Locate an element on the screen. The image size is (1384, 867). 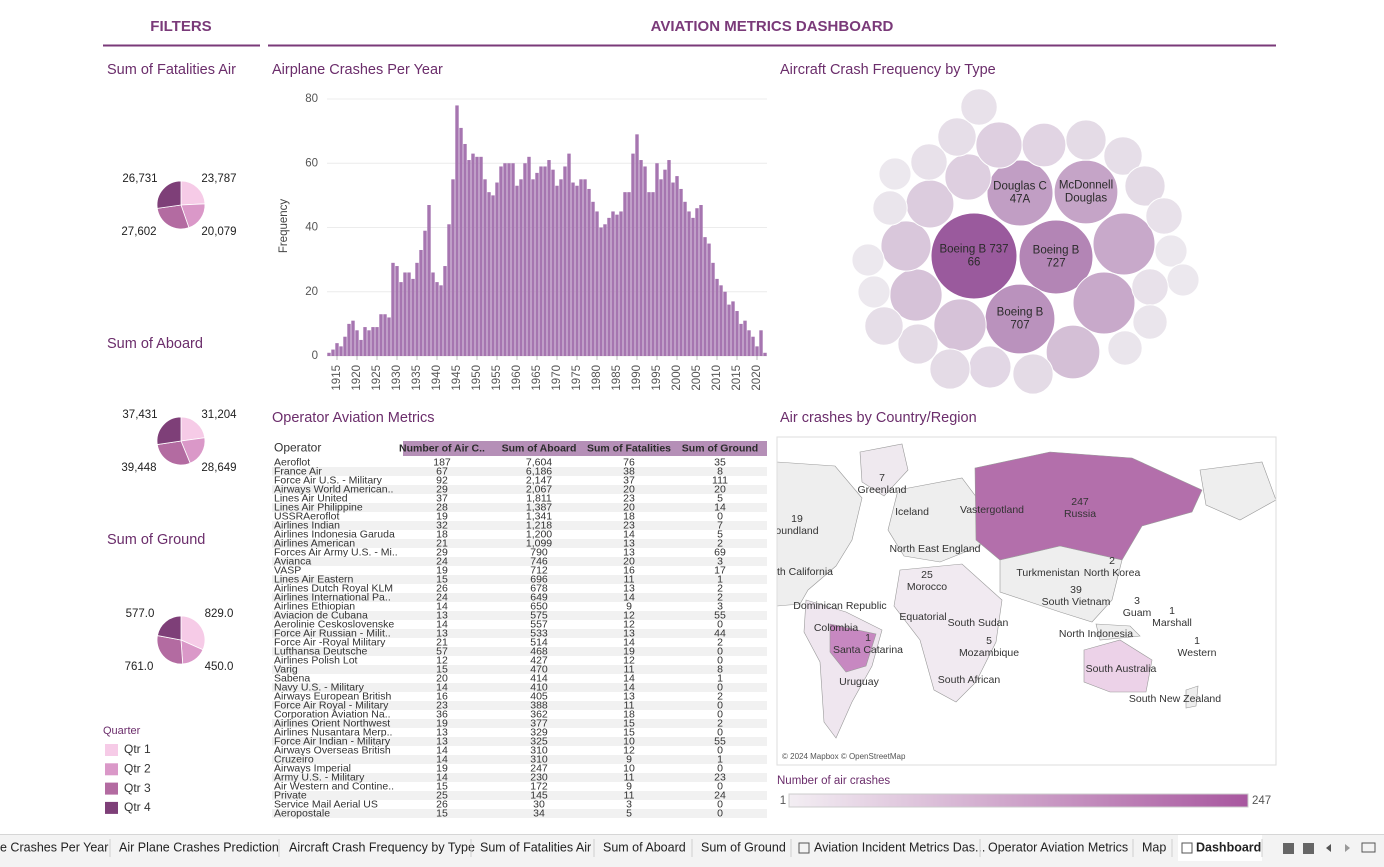
map-label: Greenland is located at coordinates (881, 490).